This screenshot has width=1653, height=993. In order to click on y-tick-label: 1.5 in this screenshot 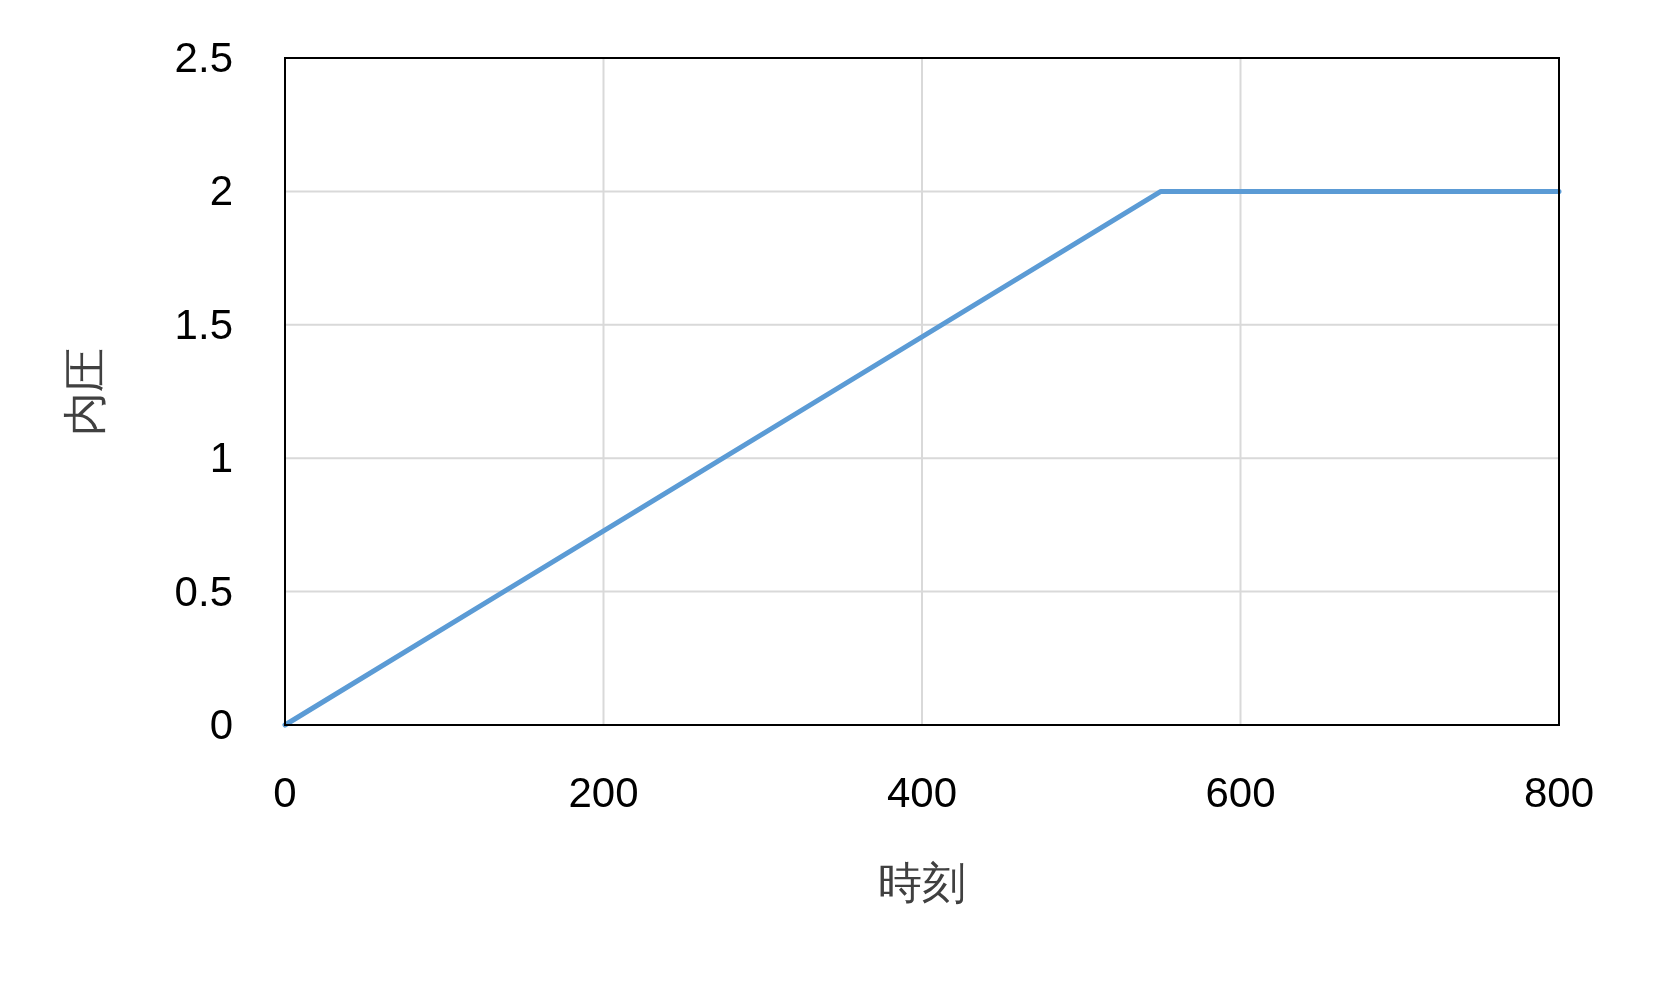, I will do `click(203, 324)`.